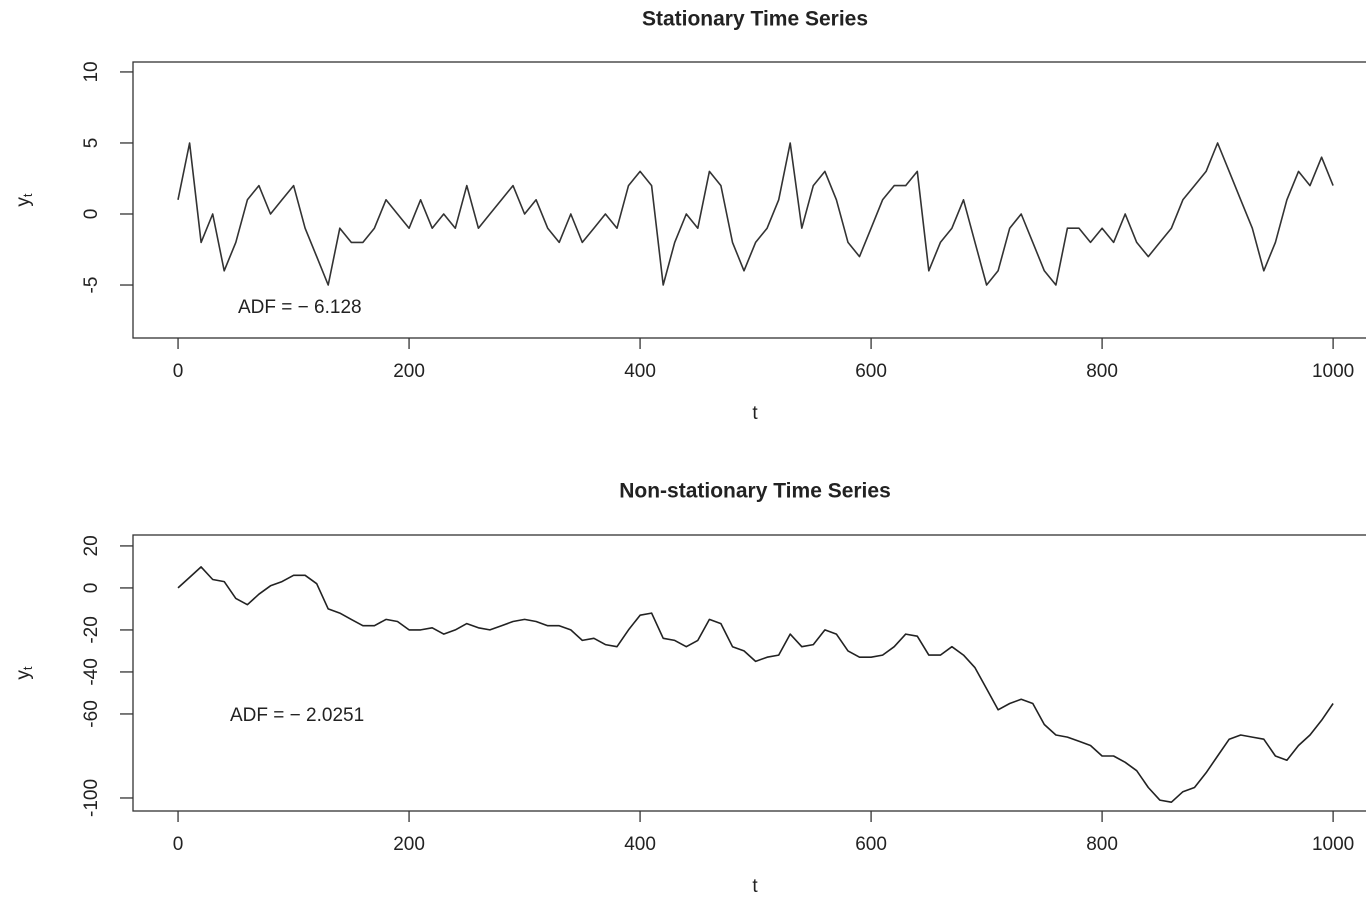 Image resolution: width=1366 pixels, height=897 pixels. What do you see at coordinates (91, 713) in the screenshot?
I see `y-tick-label: -60` at bounding box center [91, 713].